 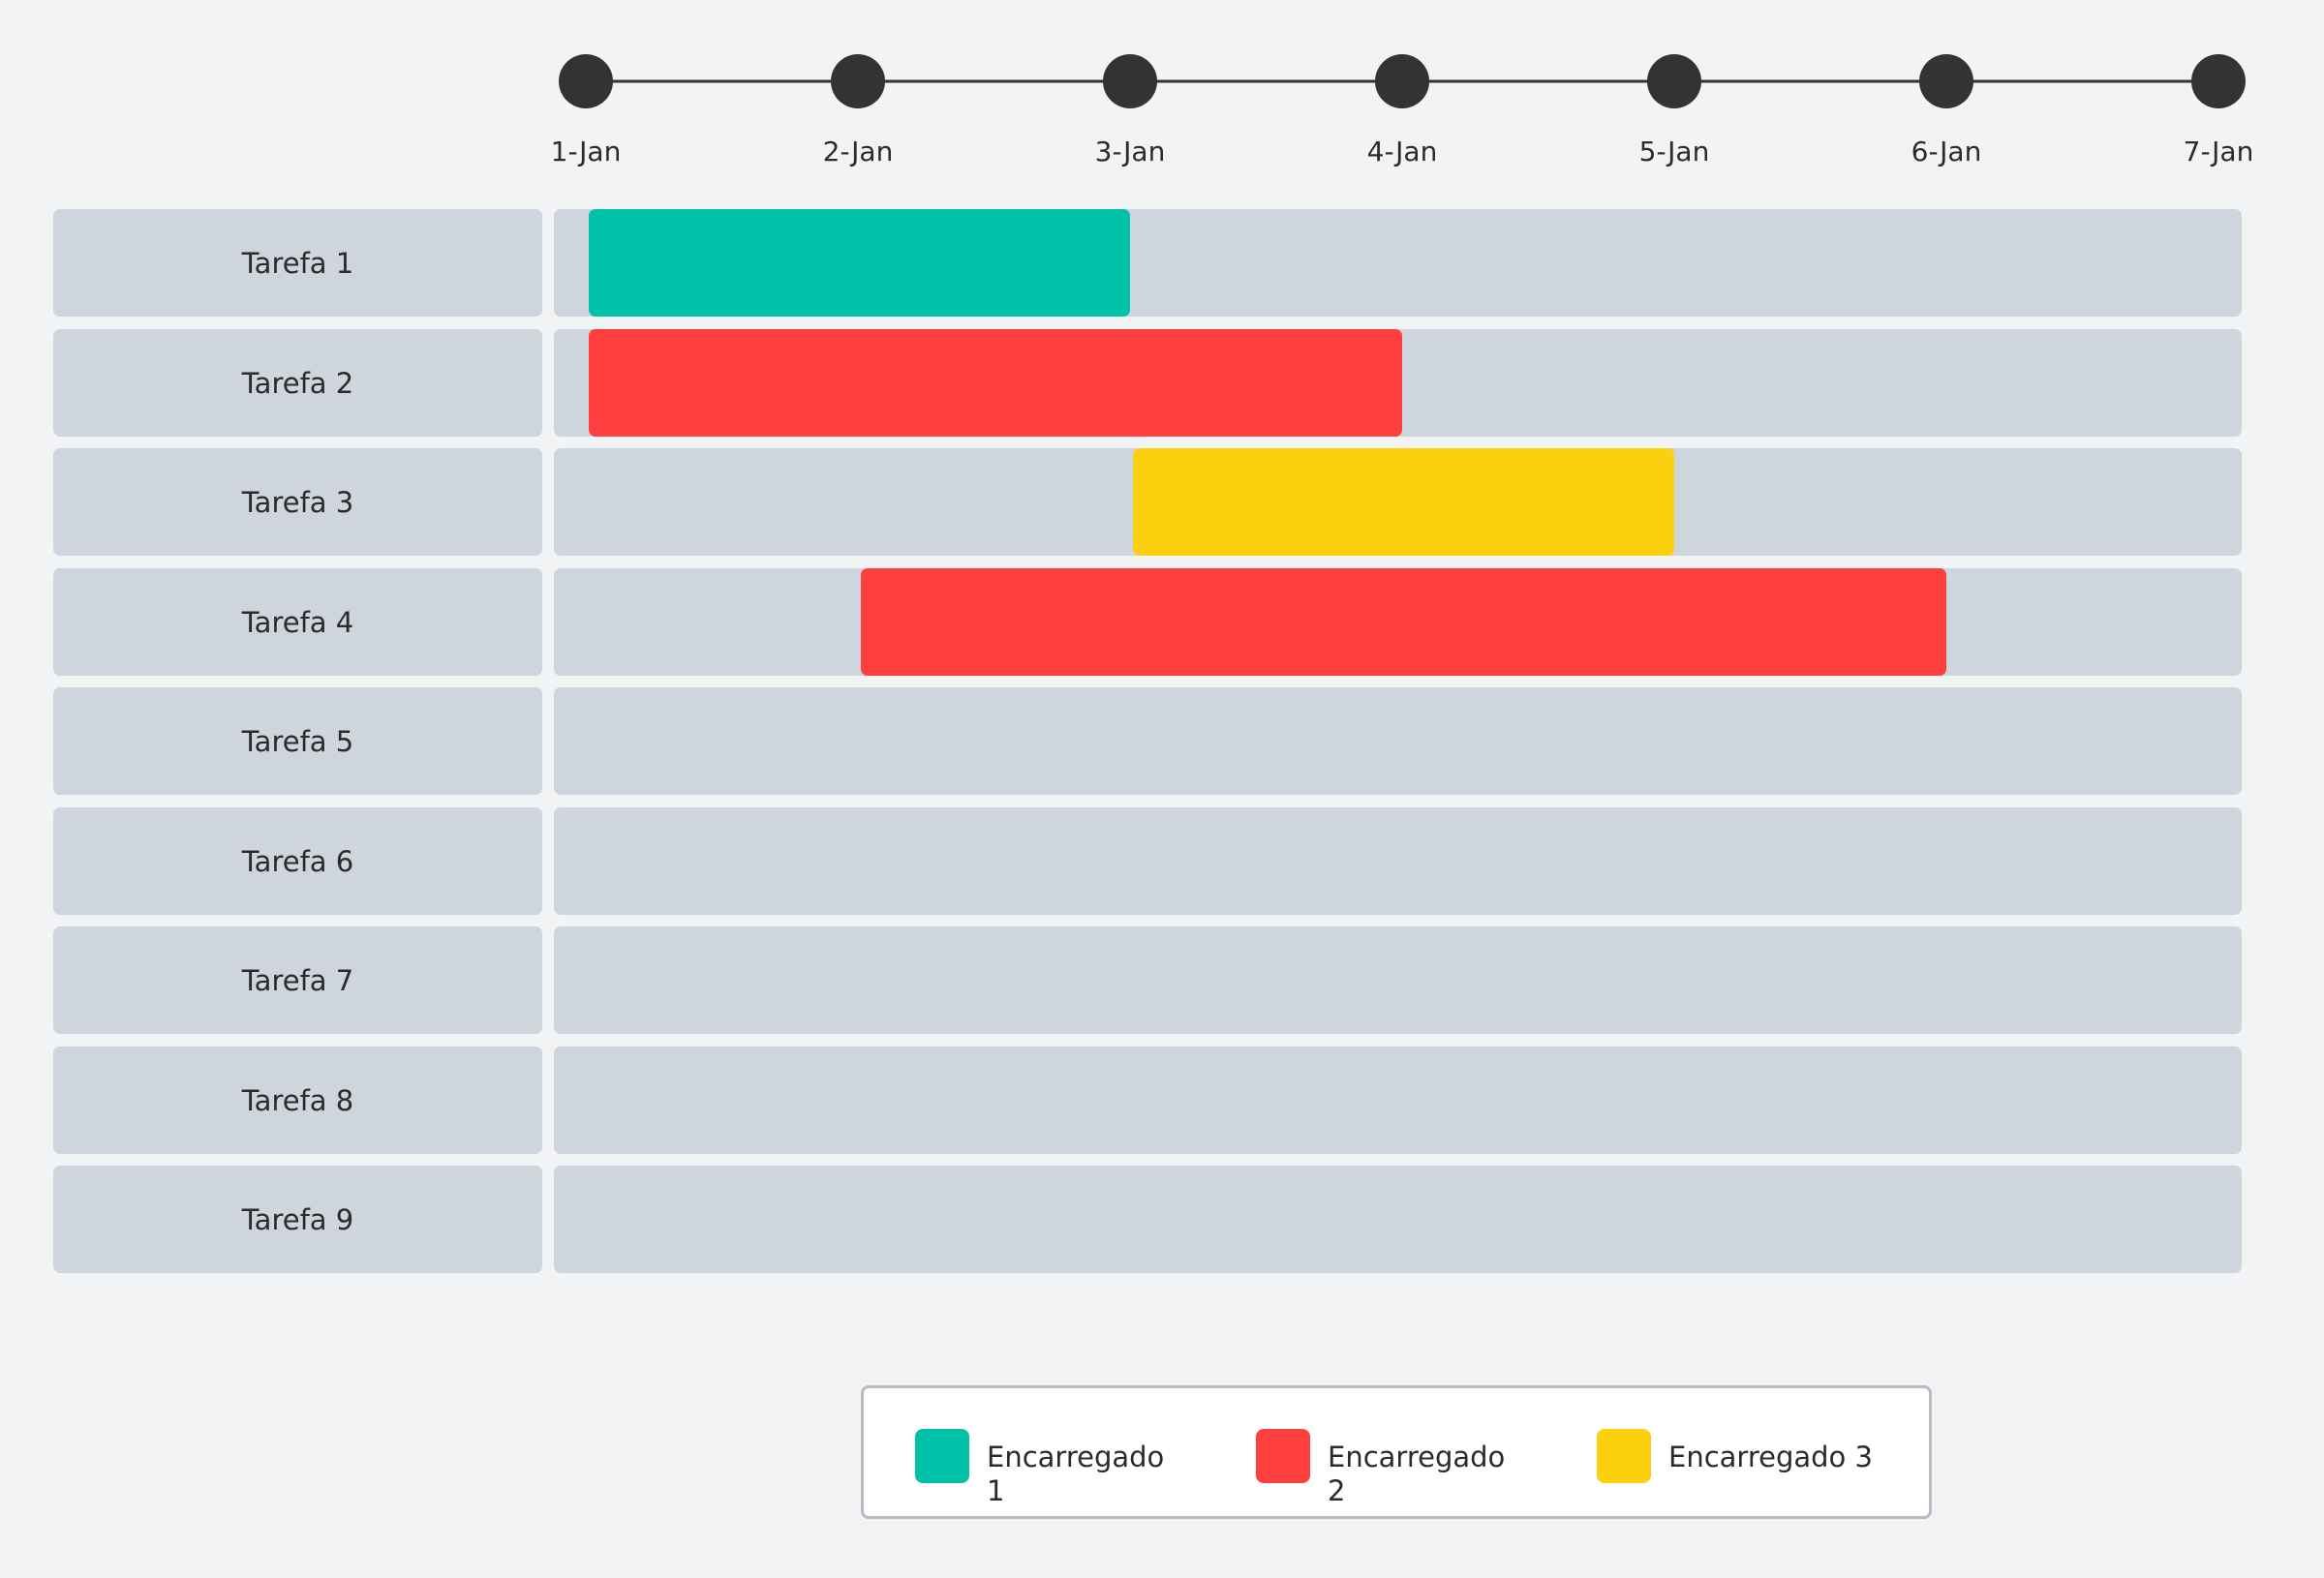 What do you see at coordinates (1947, 151) in the screenshot?
I see `date-tick-label: 6-Jan` at bounding box center [1947, 151].